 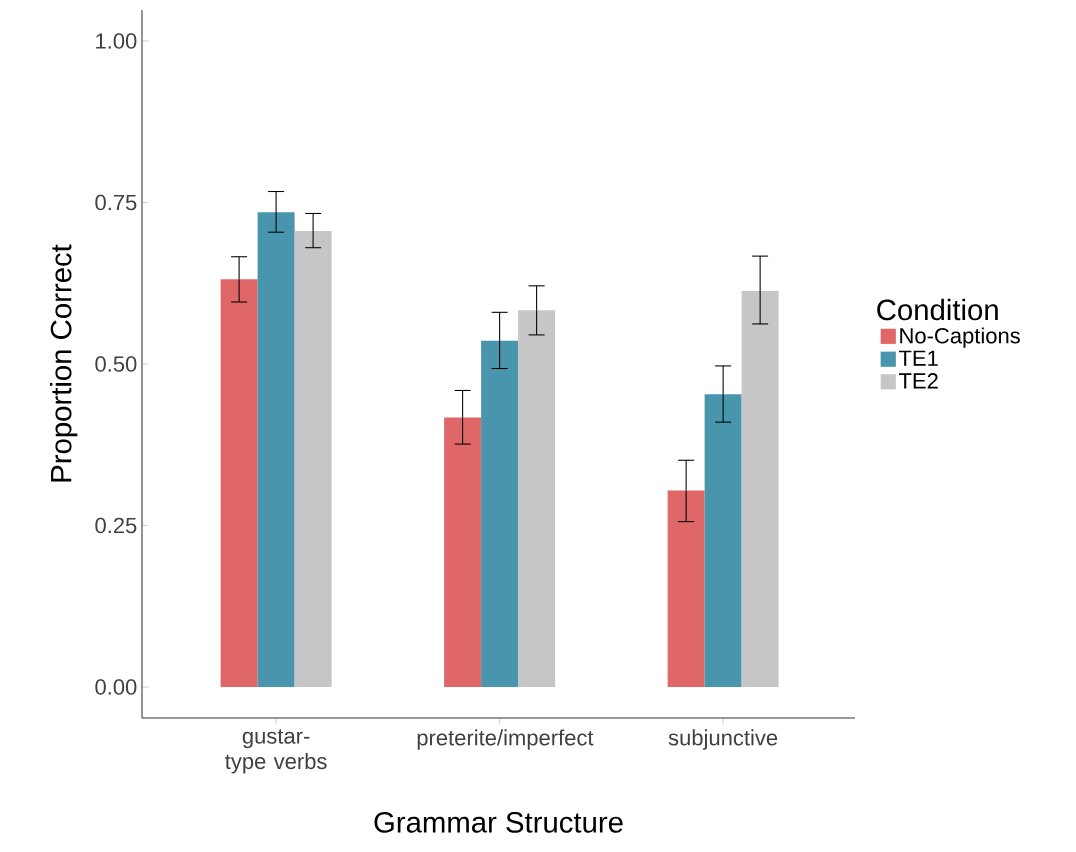 I want to click on legend-title: Condition, so click(x=937, y=309).